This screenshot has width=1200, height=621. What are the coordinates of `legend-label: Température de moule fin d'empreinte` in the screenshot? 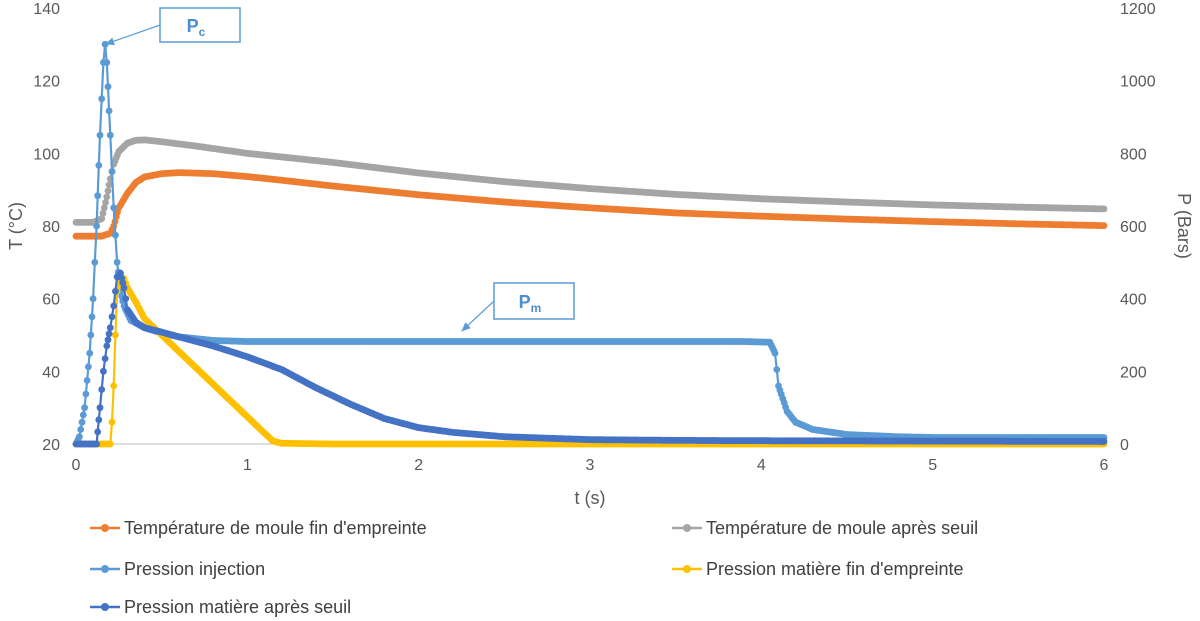 It's located at (275, 528).